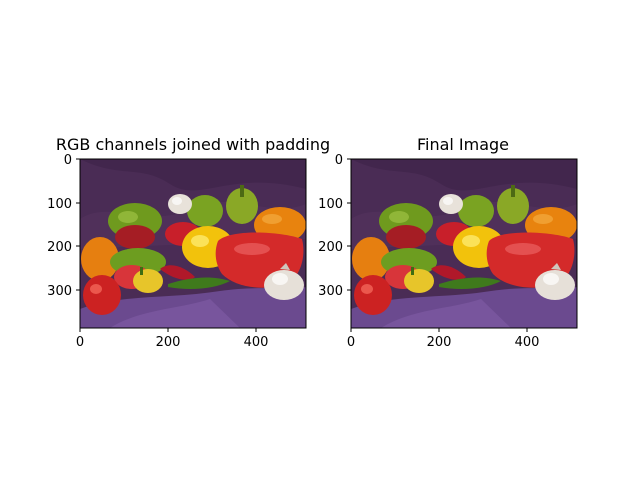 Image resolution: width=640 pixels, height=480 pixels. I want to click on panel-title: Final Image, so click(463, 144).